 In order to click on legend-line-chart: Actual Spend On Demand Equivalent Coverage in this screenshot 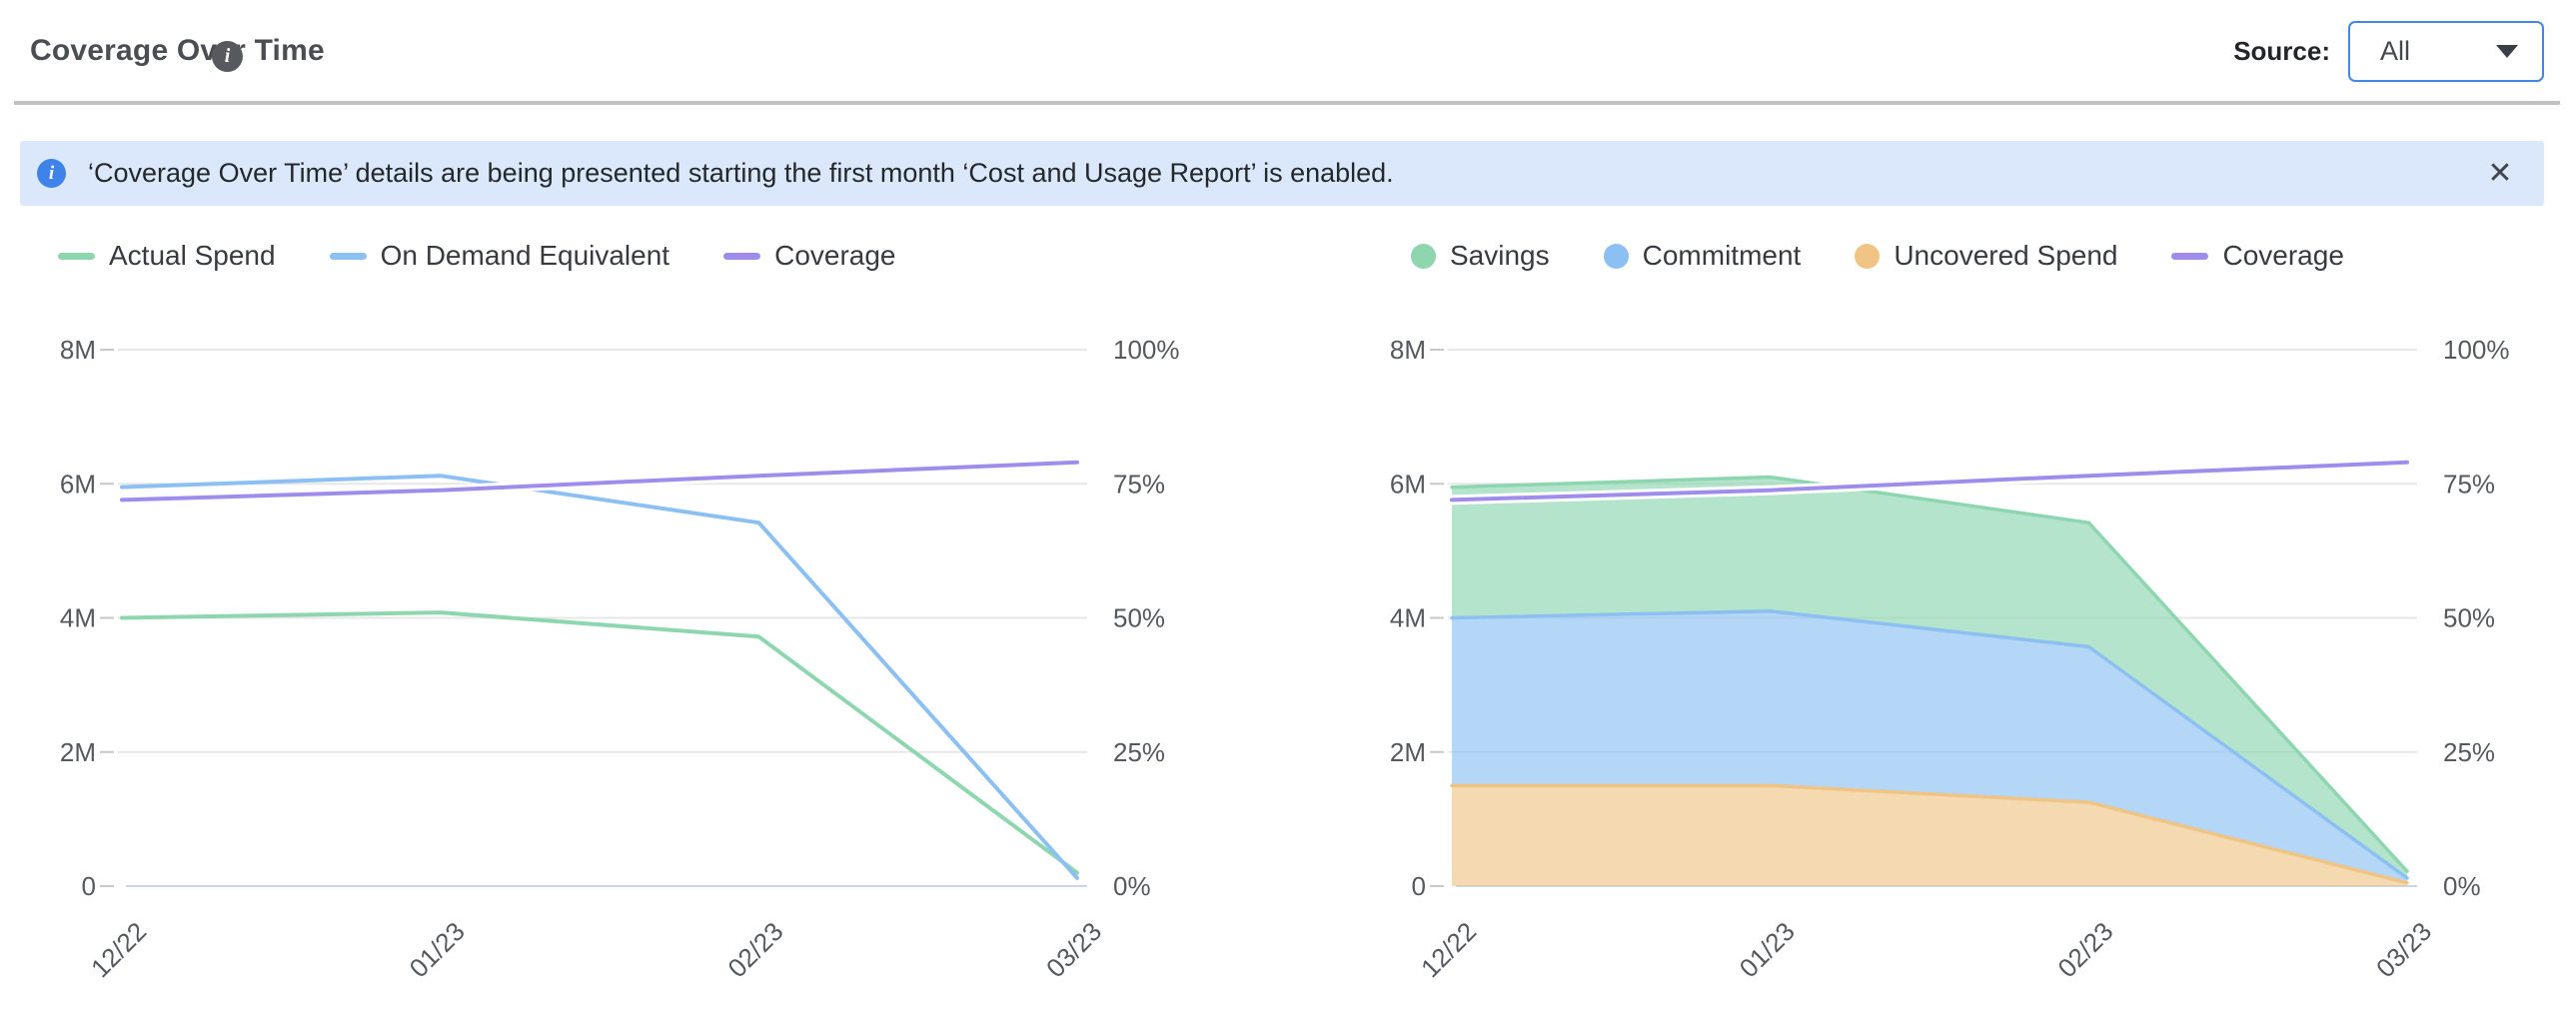, I will do `click(477, 256)`.